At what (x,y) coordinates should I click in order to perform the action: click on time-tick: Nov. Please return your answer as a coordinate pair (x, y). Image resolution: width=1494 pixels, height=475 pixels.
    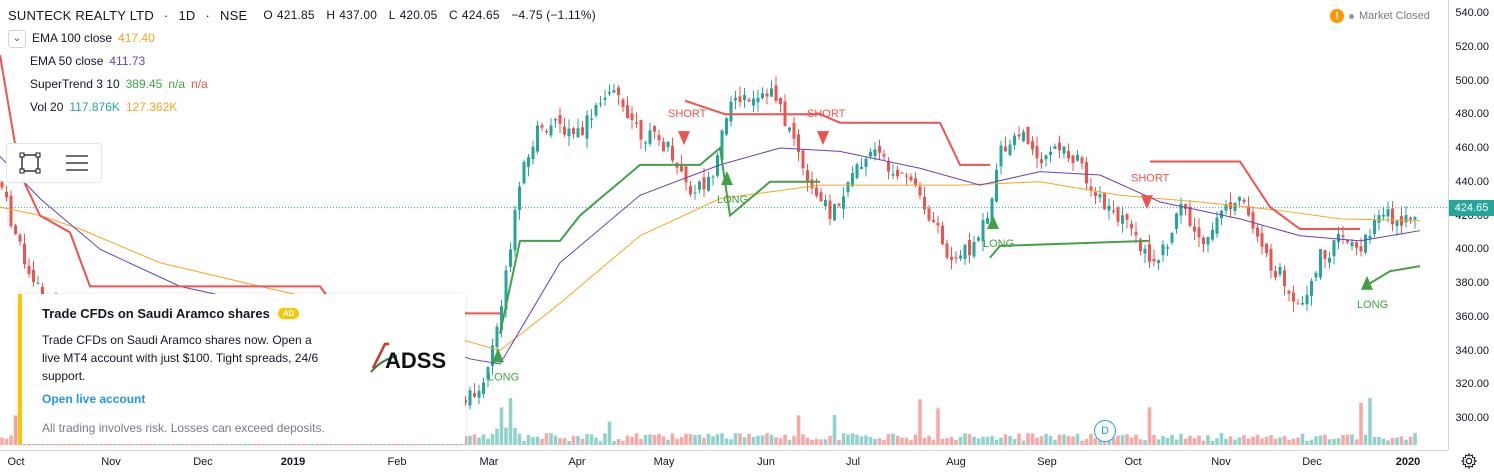
    Looking at the image, I should click on (111, 462).